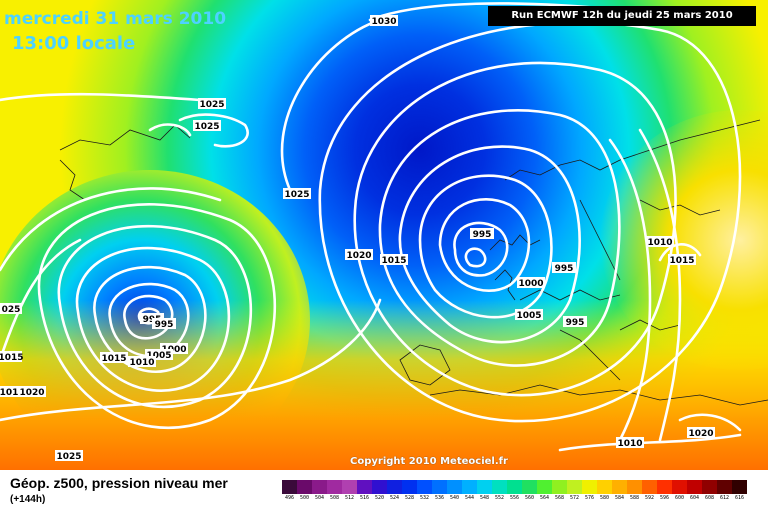 This screenshot has height=512, width=768. I want to click on color-scale-label: 588, so click(634, 498).